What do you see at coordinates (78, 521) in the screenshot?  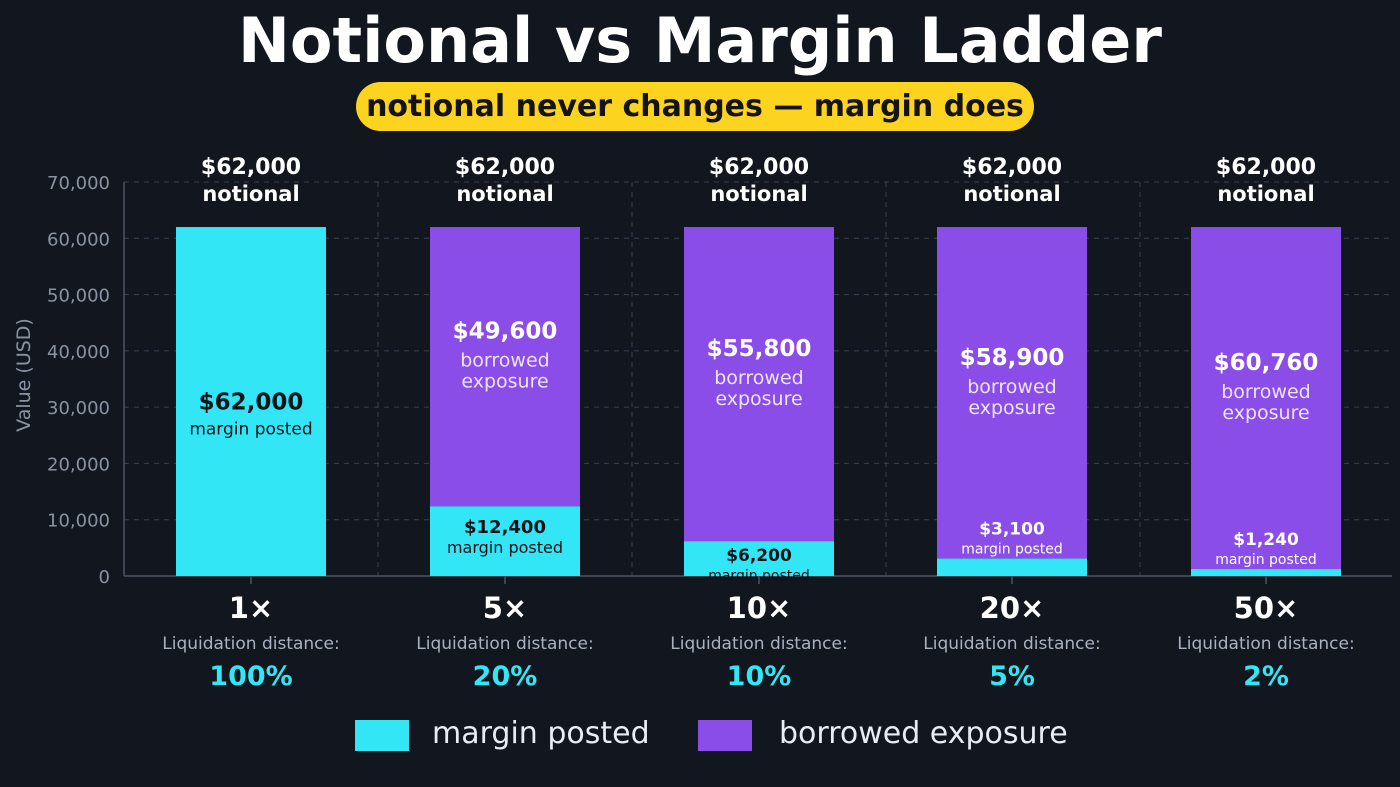 I see `y-tick-label: 10,000` at bounding box center [78, 521].